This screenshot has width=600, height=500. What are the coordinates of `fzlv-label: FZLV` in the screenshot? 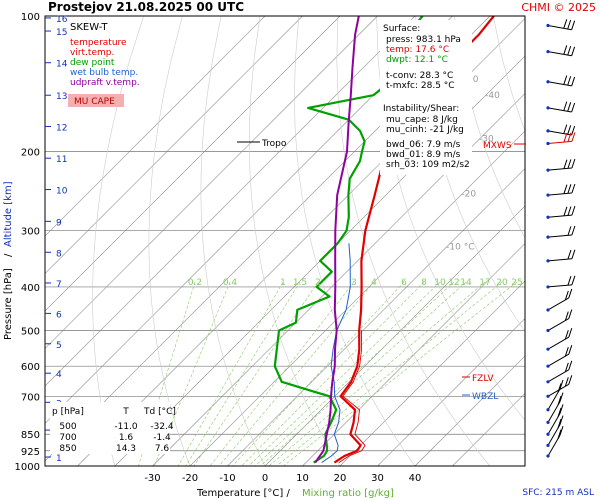 It's located at (483, 379).